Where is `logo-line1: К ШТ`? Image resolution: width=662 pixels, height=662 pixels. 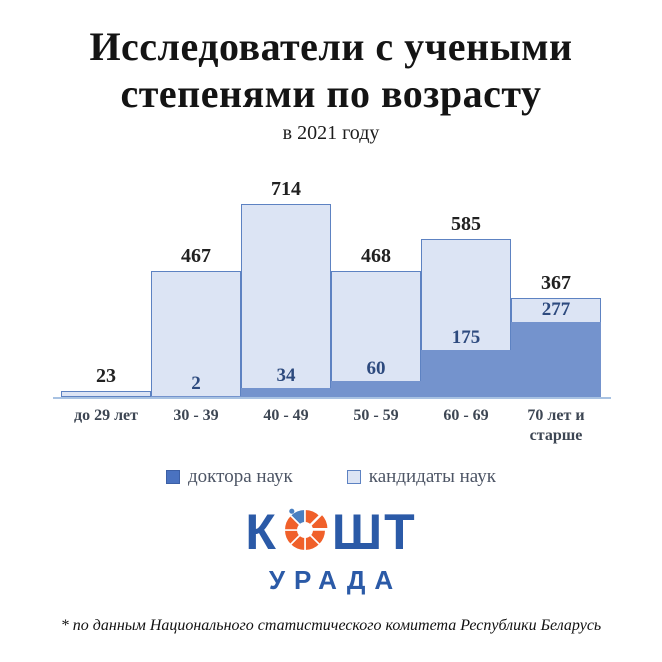 logo-line1: К ШТ is located at coordinates (331, 532).